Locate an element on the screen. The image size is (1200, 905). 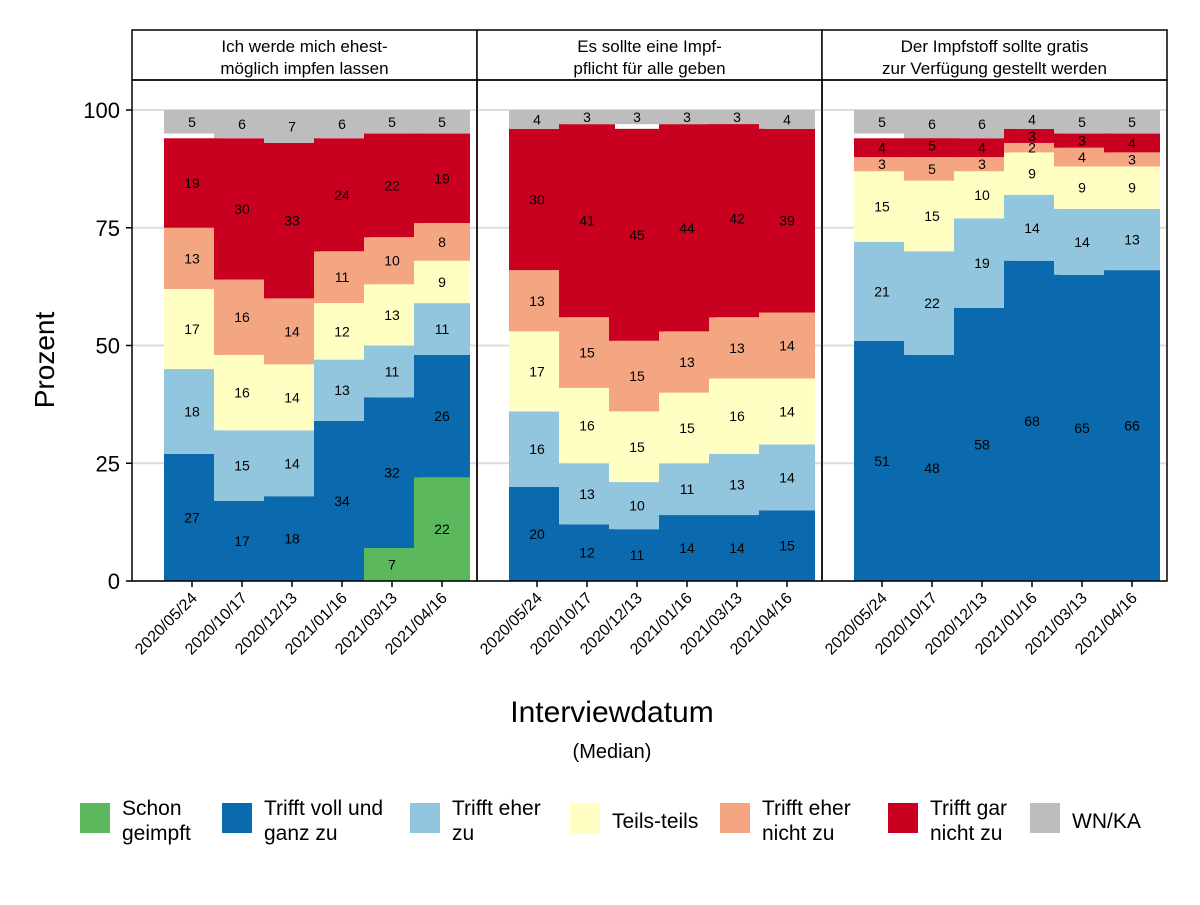
data-label: 68 is located at coordinates (1032, 421).